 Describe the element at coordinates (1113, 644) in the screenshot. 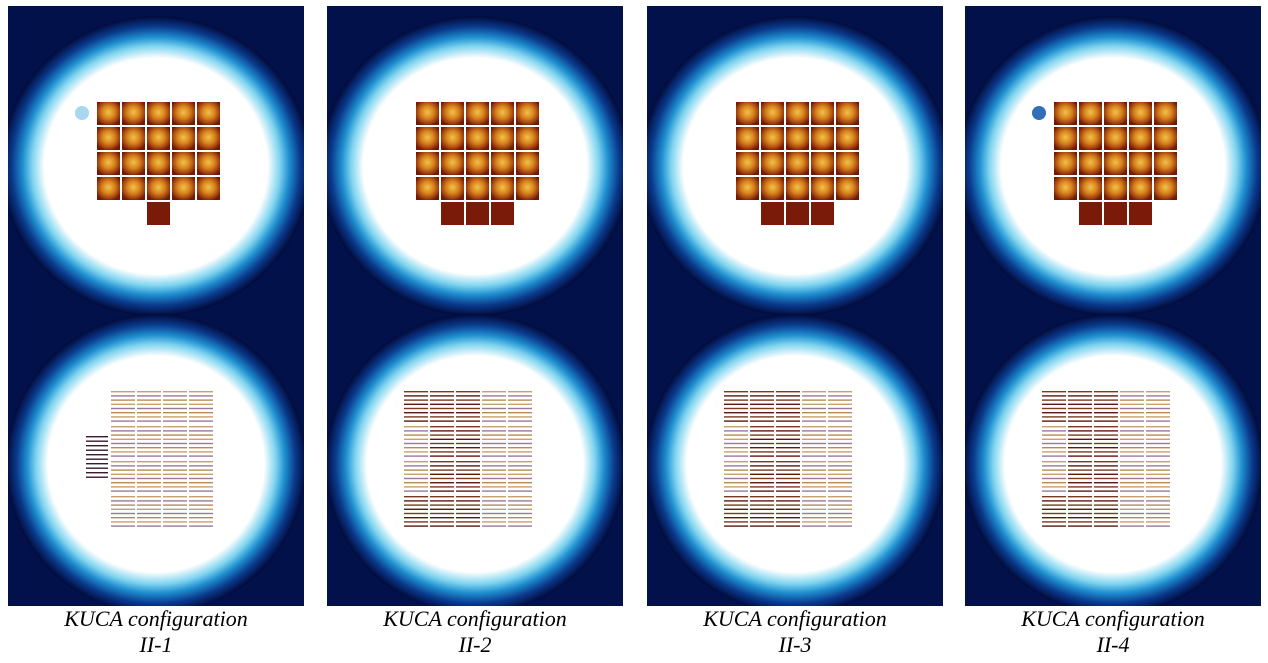

I see `caption-4-line2: II-4` at that location.